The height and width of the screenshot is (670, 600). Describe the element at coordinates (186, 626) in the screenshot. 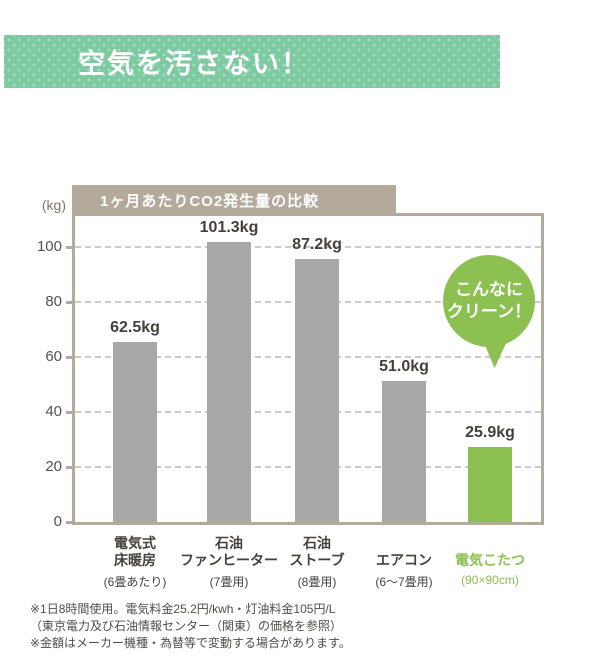

I see `footnote-line: （東京電力及び石油情報センター（関東）の価格を参照）` at that location.